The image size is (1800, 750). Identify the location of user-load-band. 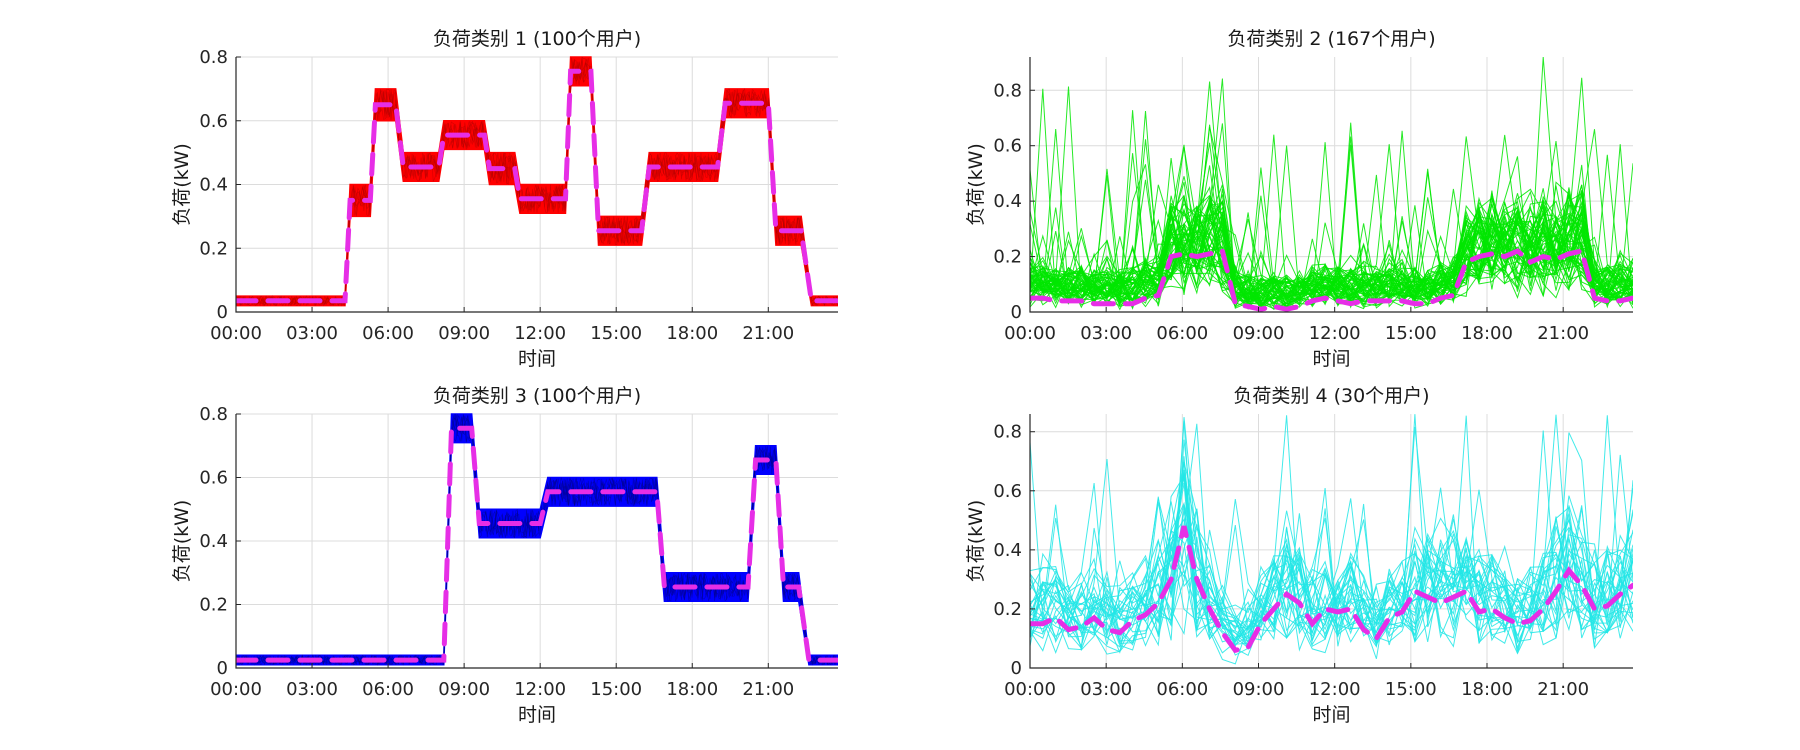
(537, 539).